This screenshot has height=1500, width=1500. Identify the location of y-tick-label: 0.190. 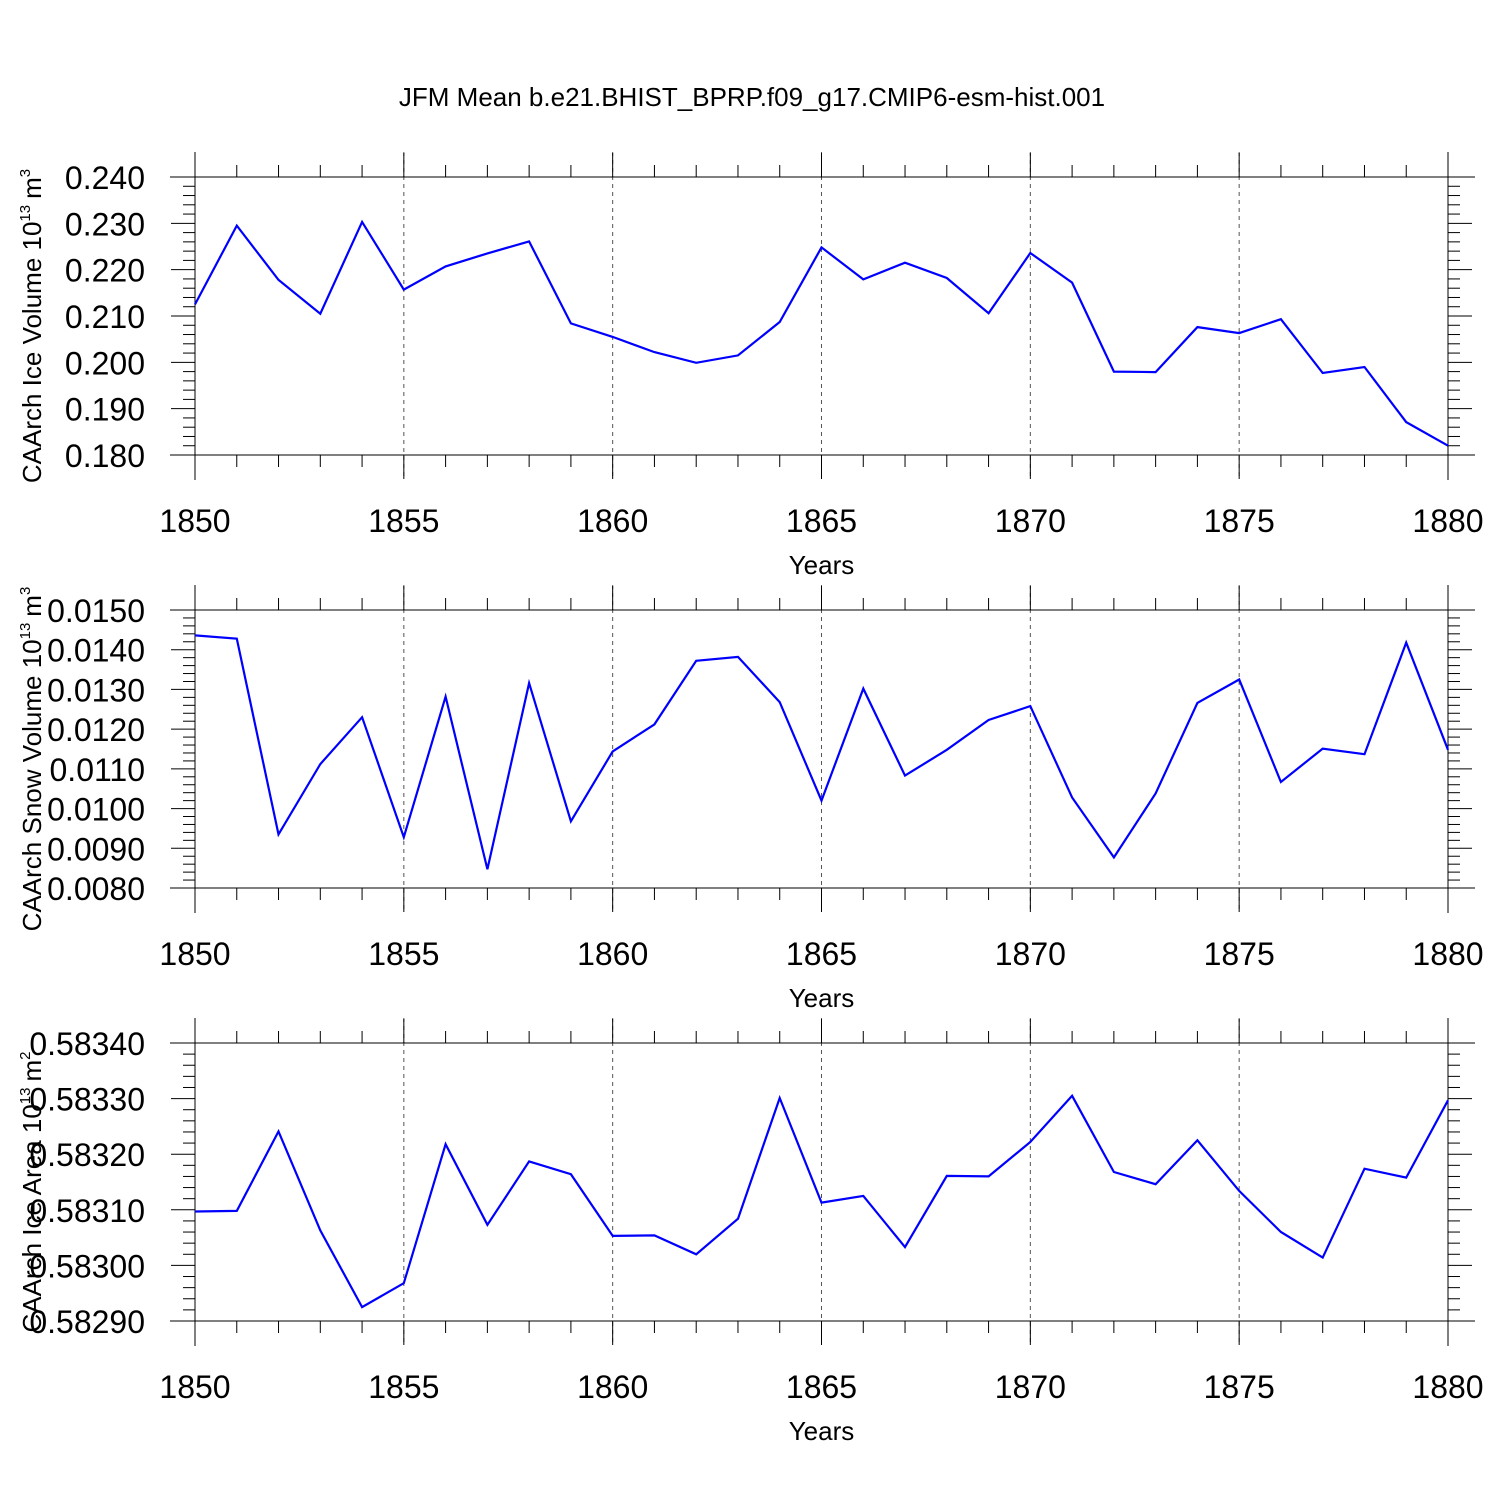
(105, 410).